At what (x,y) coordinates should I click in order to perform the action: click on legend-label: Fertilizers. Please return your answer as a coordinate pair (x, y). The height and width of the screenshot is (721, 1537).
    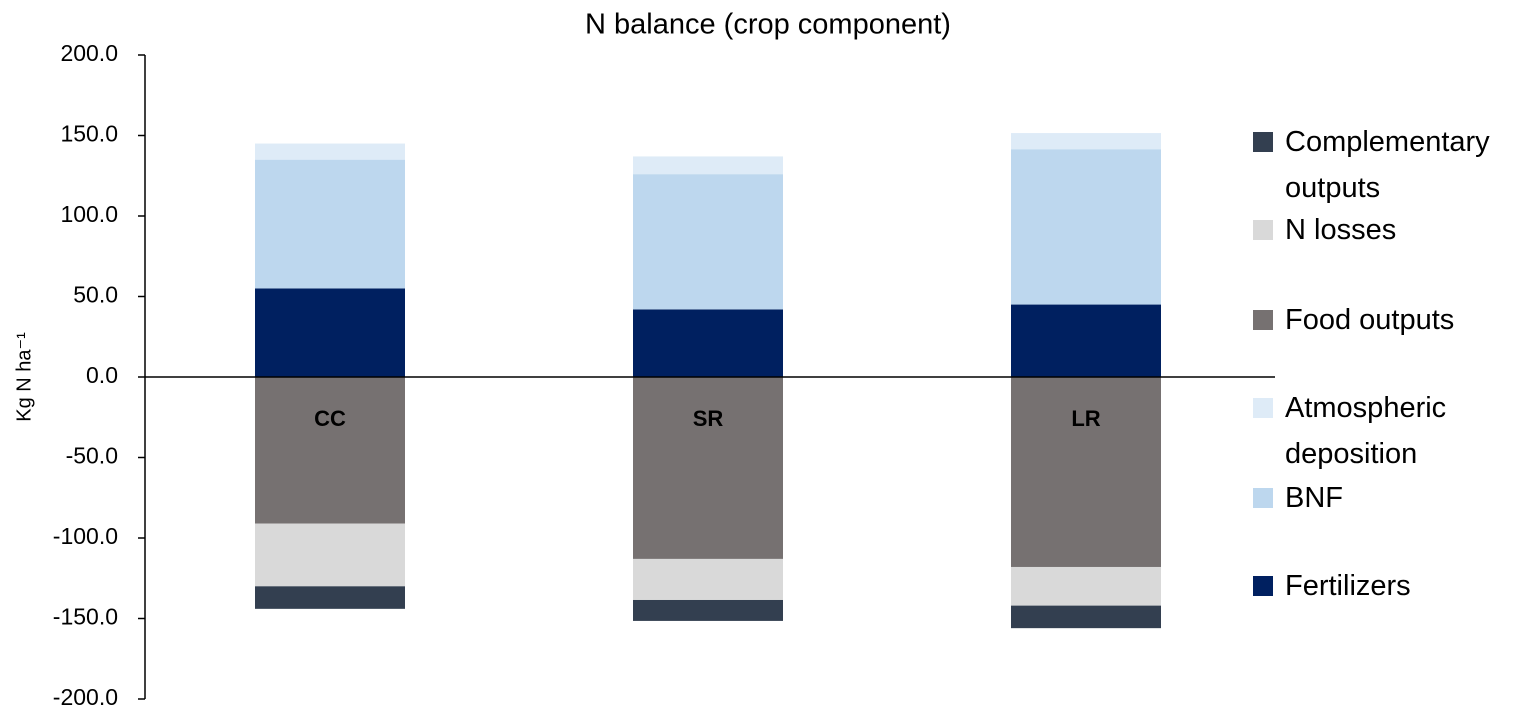
    Looking at the image, I should click on (1348, 586).